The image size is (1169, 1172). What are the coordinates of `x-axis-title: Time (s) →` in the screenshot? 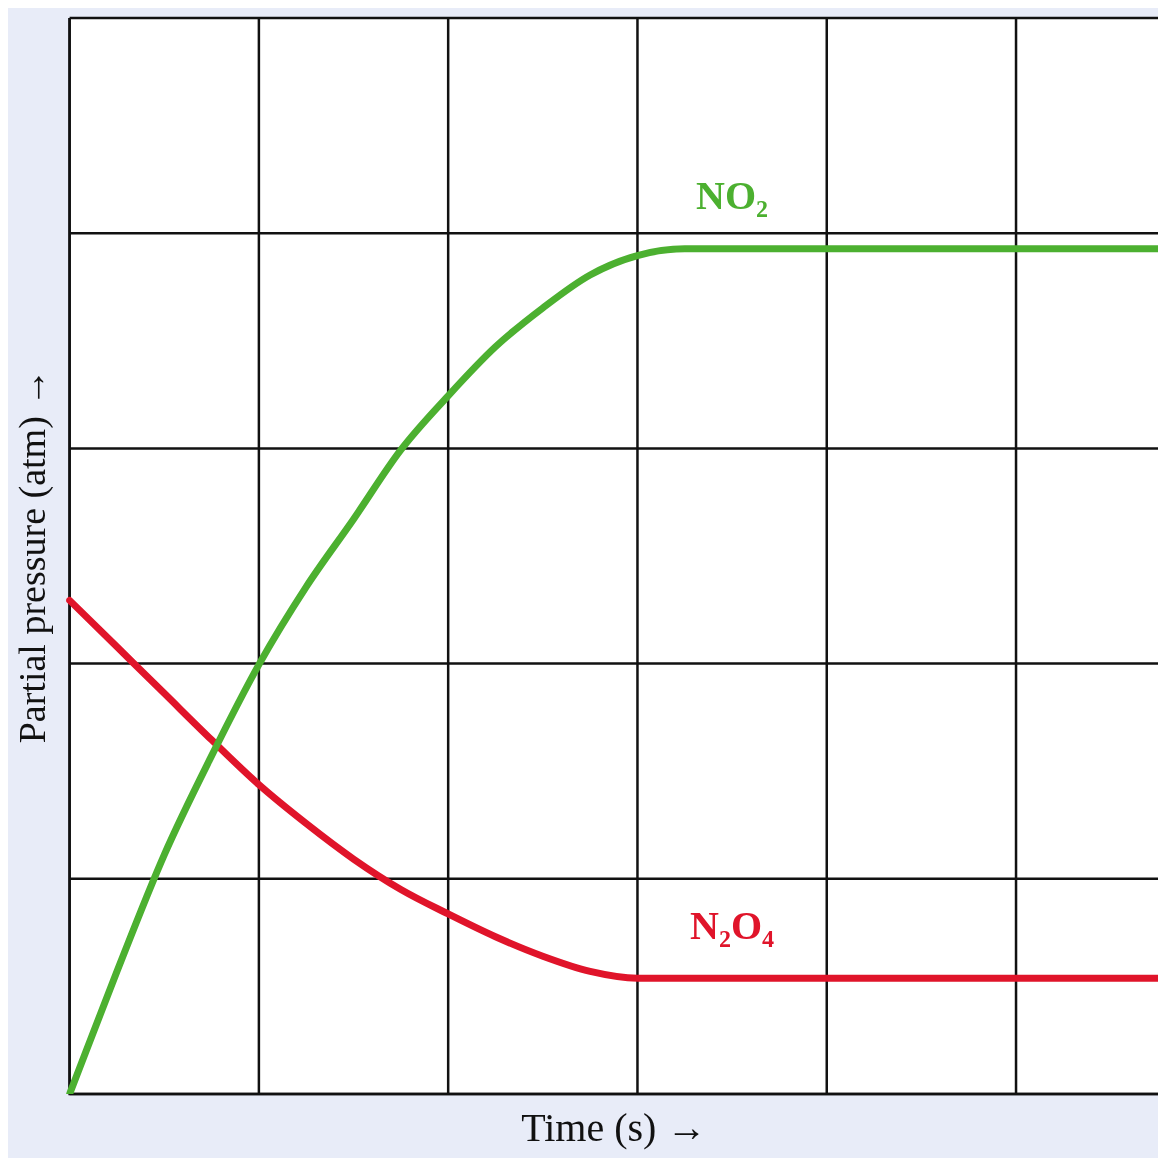 It's located at (614, 1127).